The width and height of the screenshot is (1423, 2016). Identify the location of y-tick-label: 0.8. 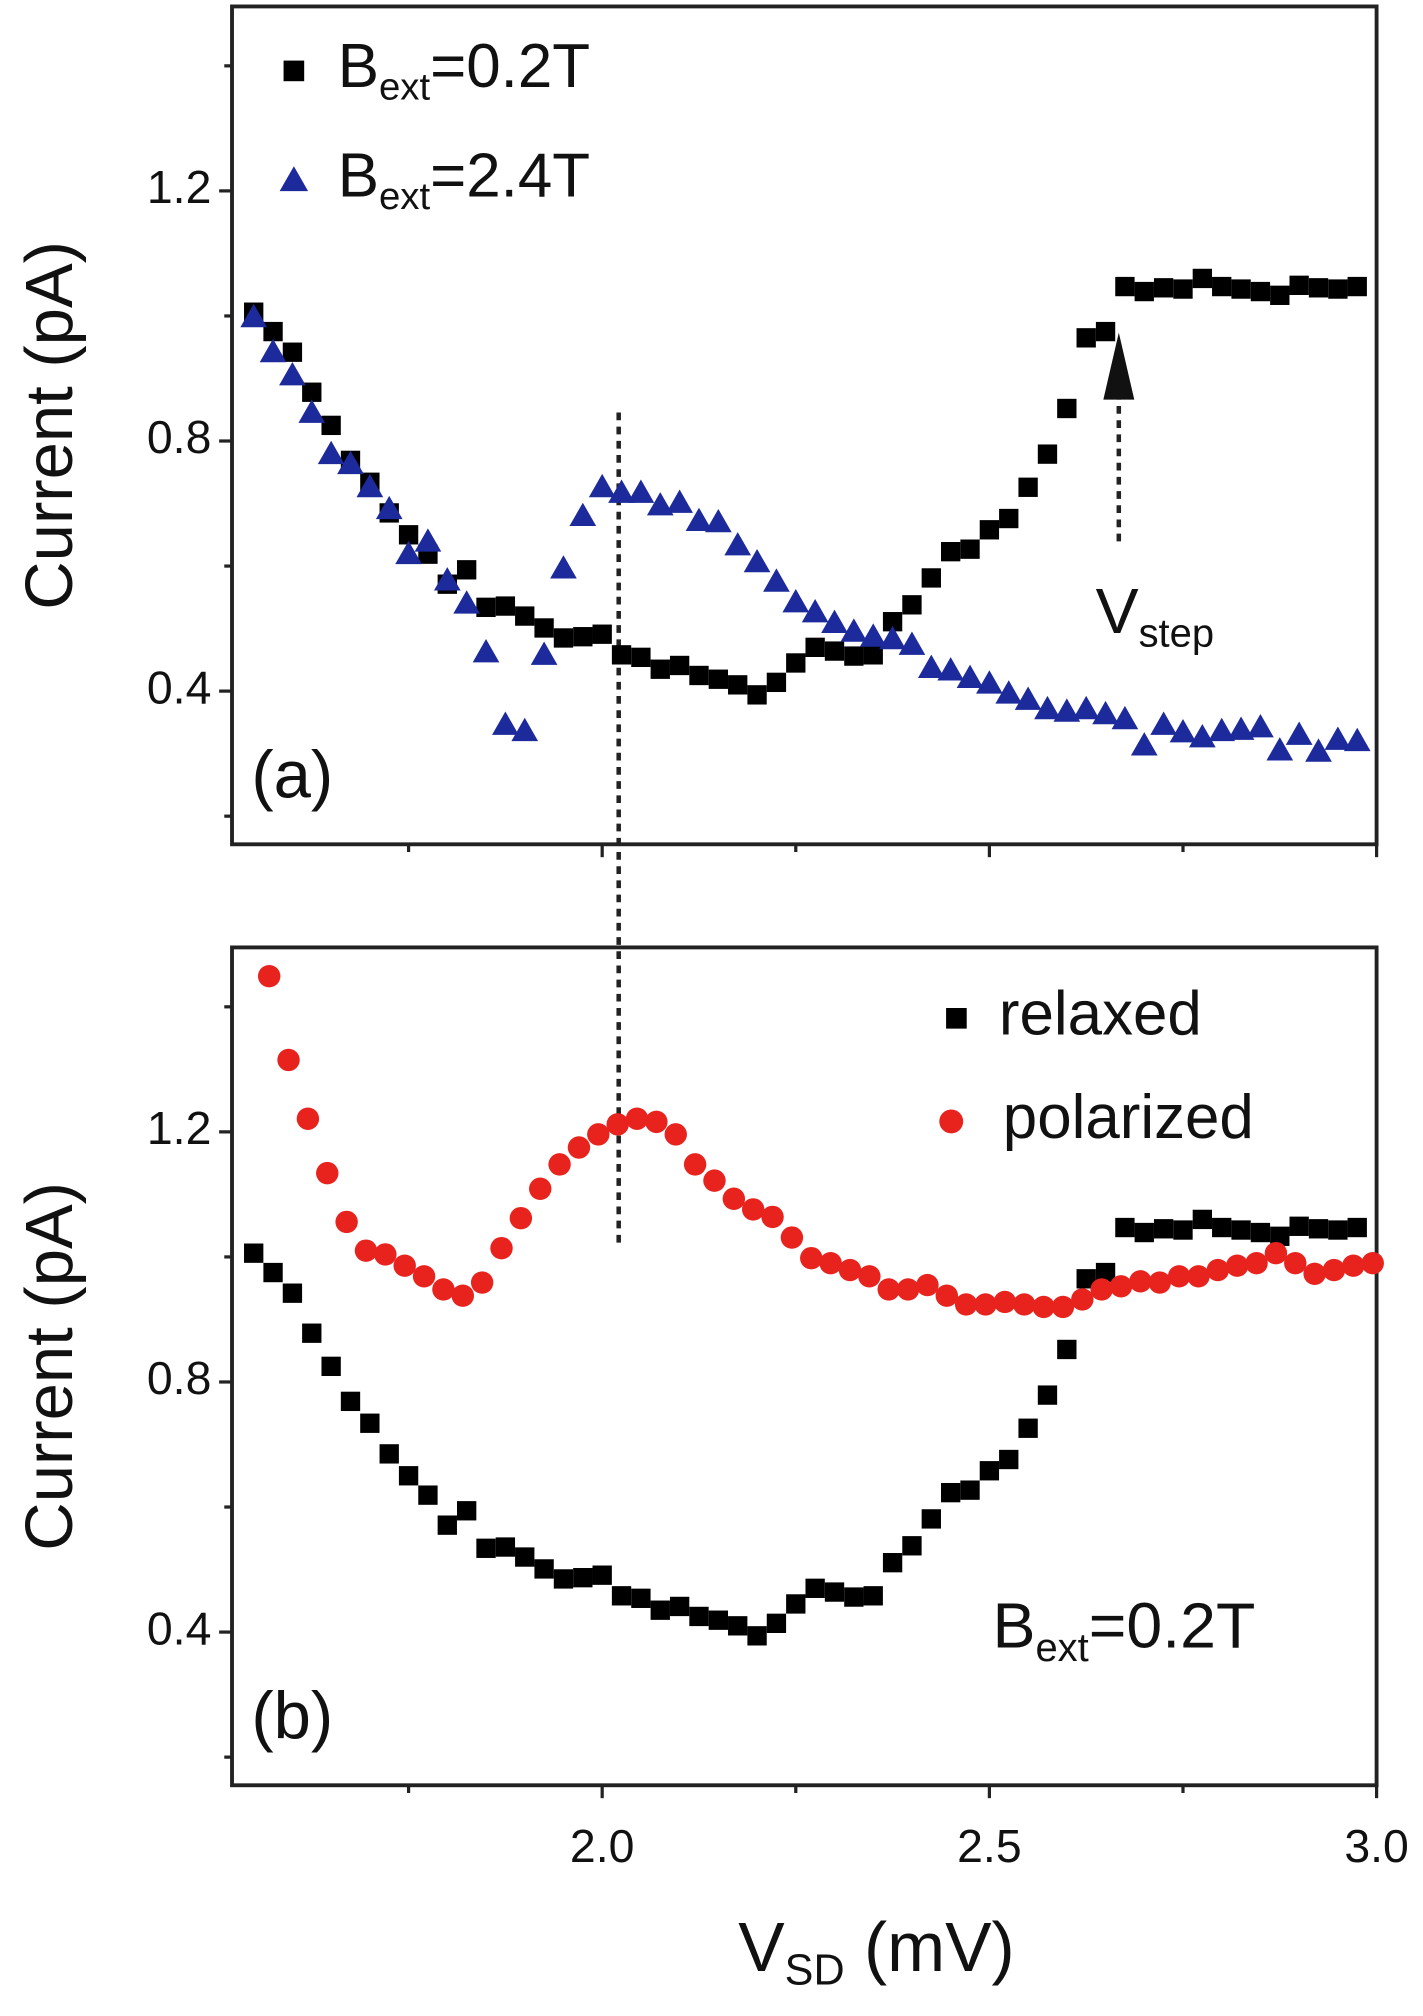
(179, 1378).